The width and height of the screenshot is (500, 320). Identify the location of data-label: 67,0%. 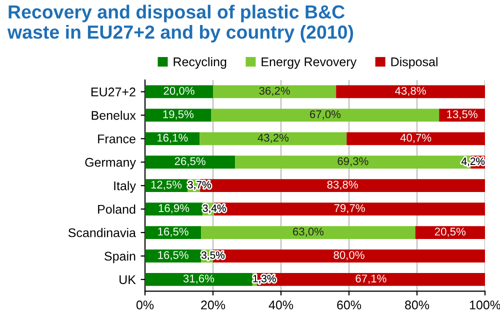
(325, 115).